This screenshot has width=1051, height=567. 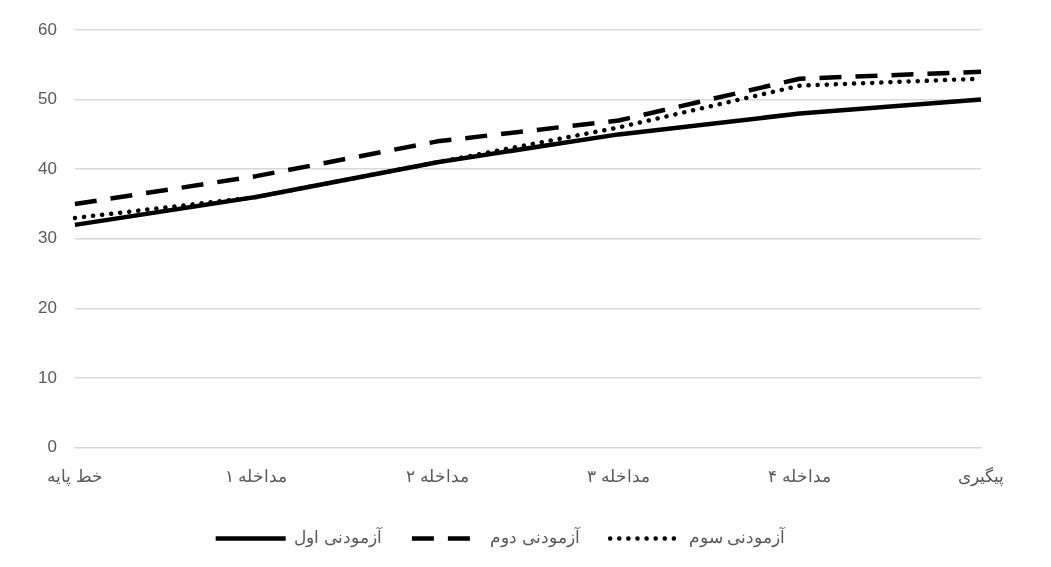 I want to click on legend-label: آزمودنی دوم, so click(x=536, y=537).